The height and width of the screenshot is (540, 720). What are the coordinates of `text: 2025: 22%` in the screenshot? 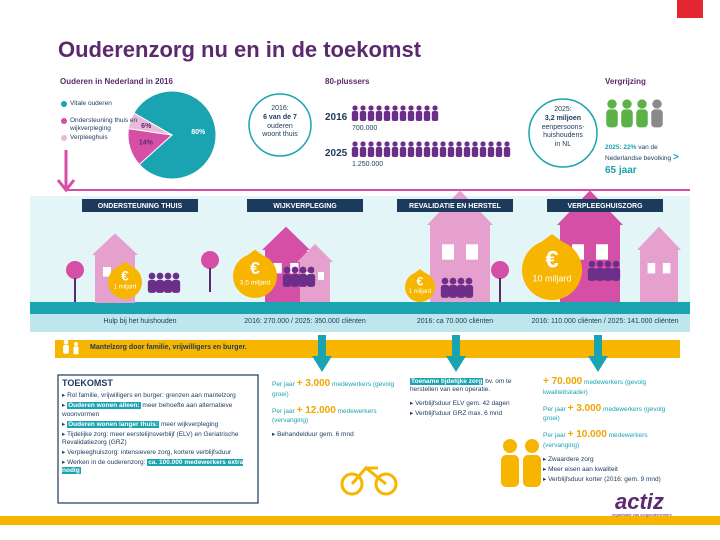 It's located at (621, 147).